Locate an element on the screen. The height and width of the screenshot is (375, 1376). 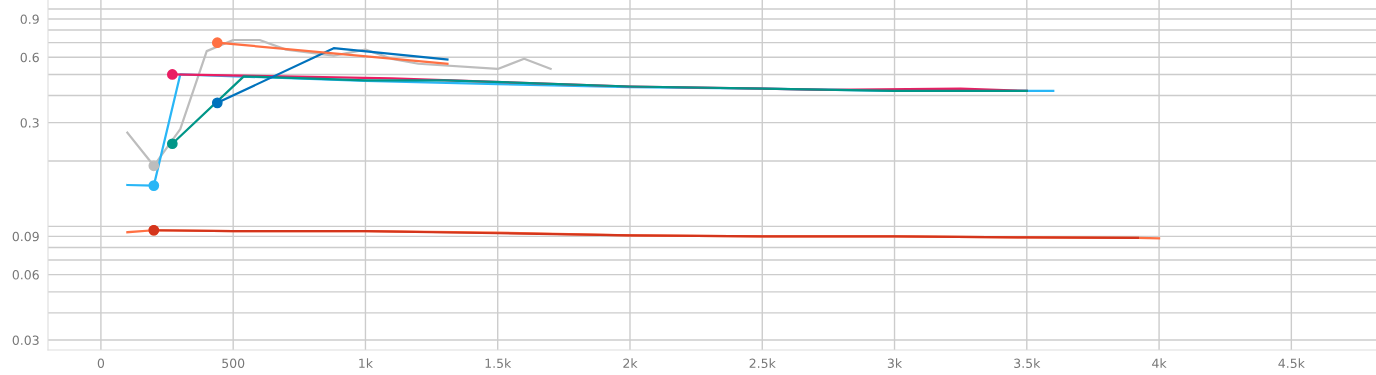
x-tick-label: 500 is located at coordinates (233, 363).